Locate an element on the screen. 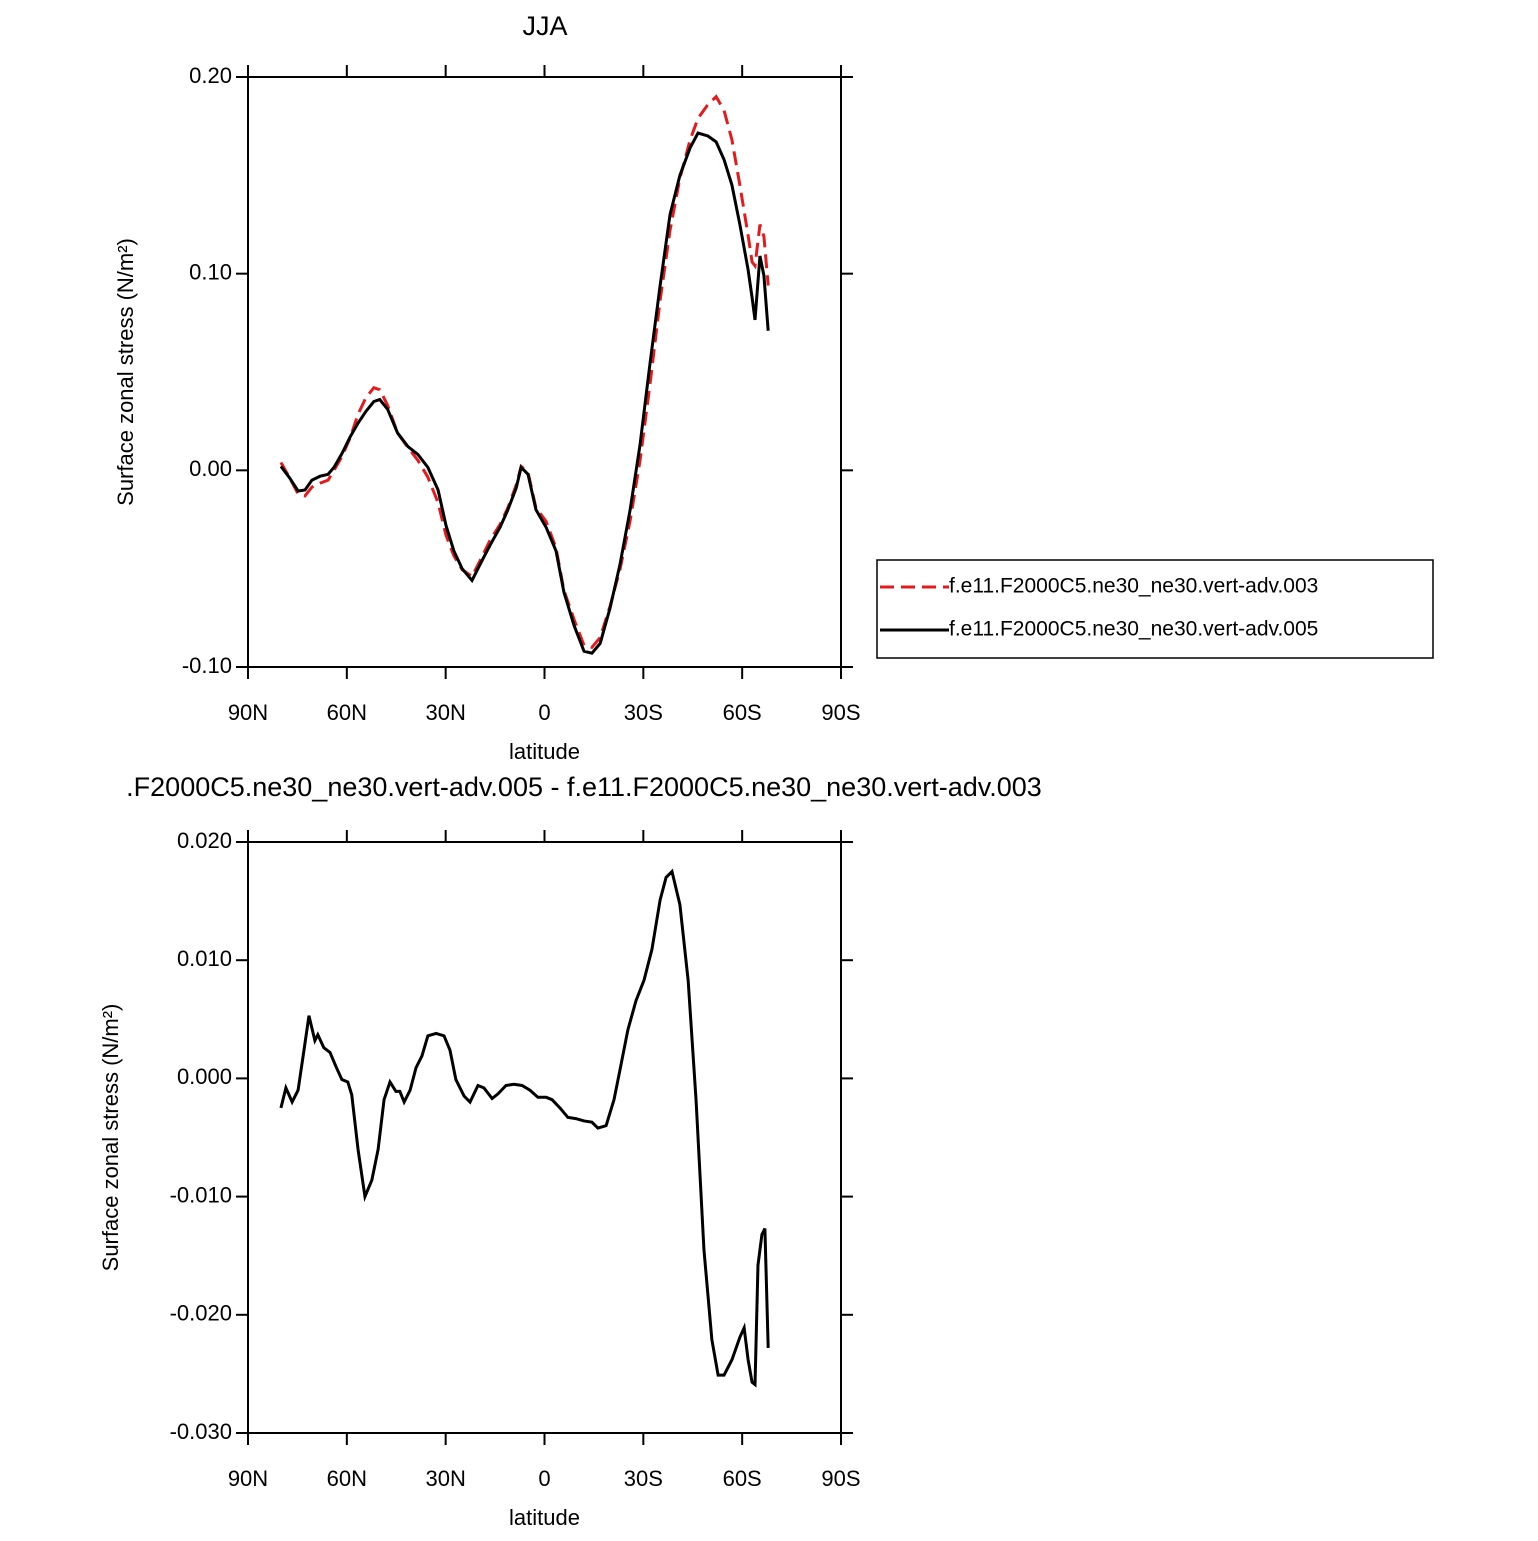  y-tick-label: -0.030 is located at coordinates (201, 1431).